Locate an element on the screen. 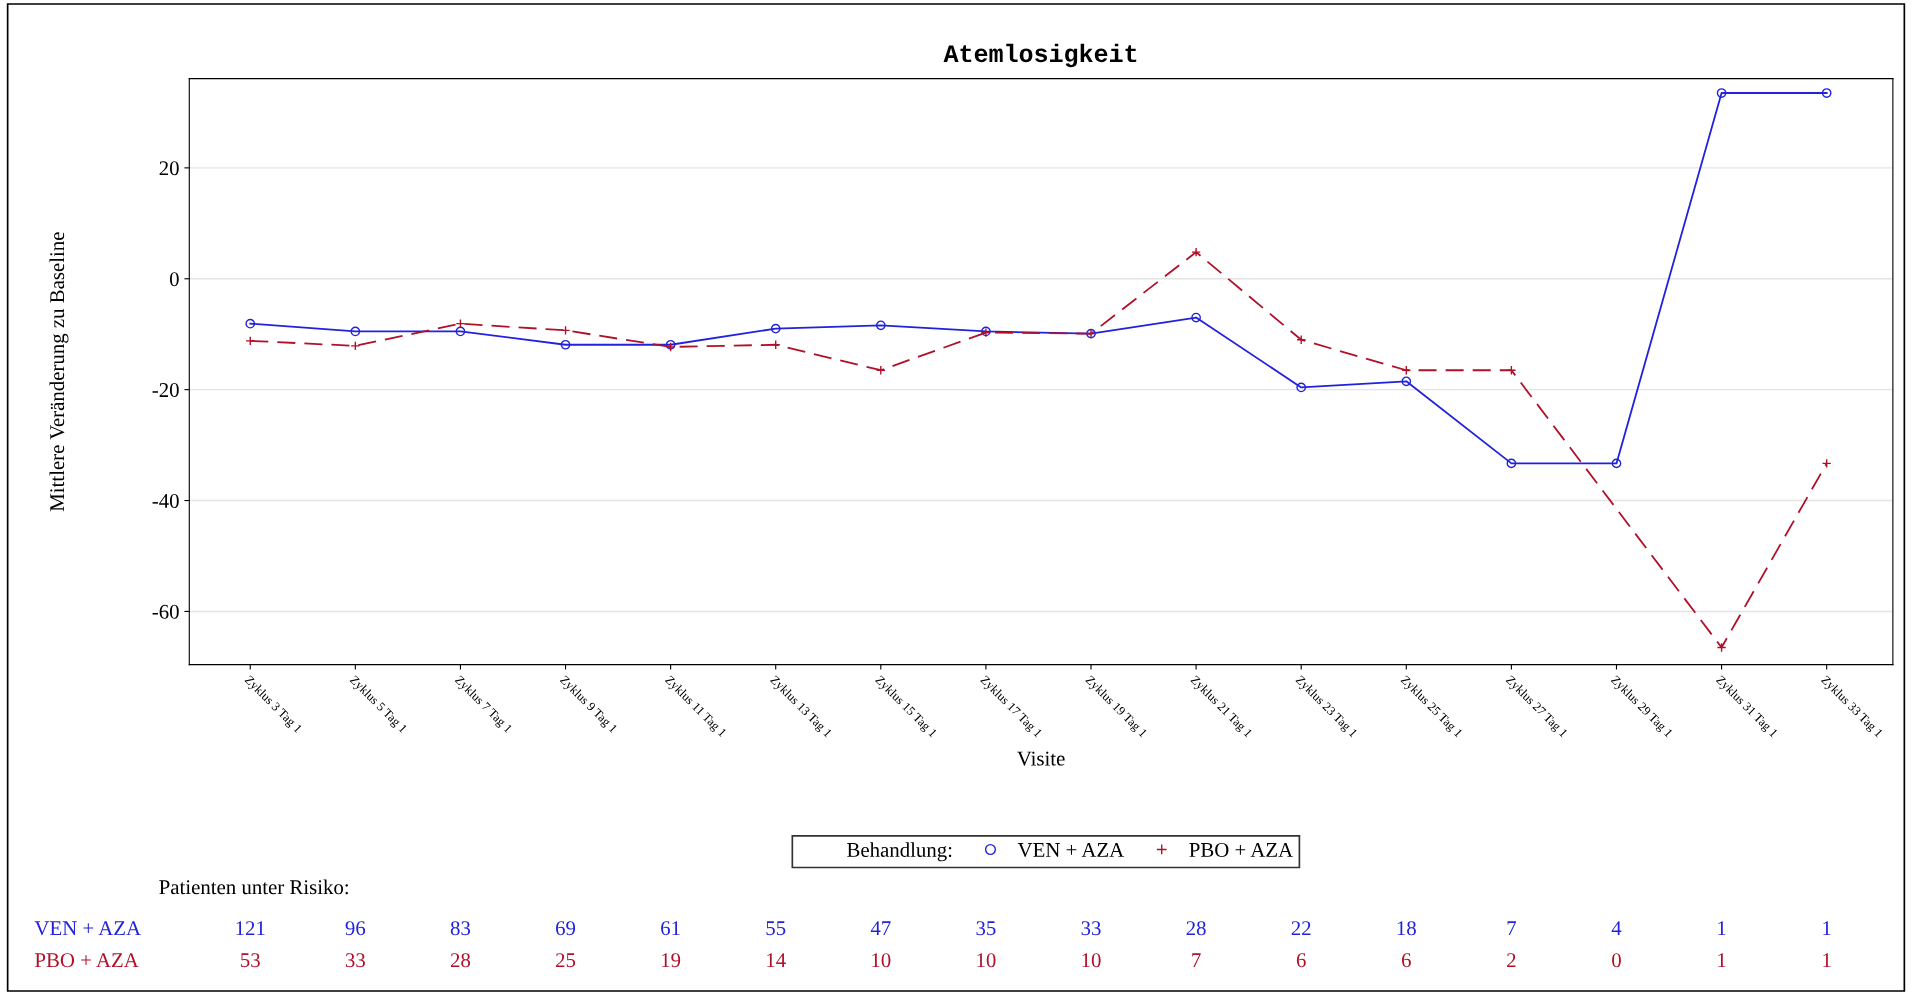 This screenshot has height=995, width=1912. text: PBO + AZA is located at coordinates (87, 960).